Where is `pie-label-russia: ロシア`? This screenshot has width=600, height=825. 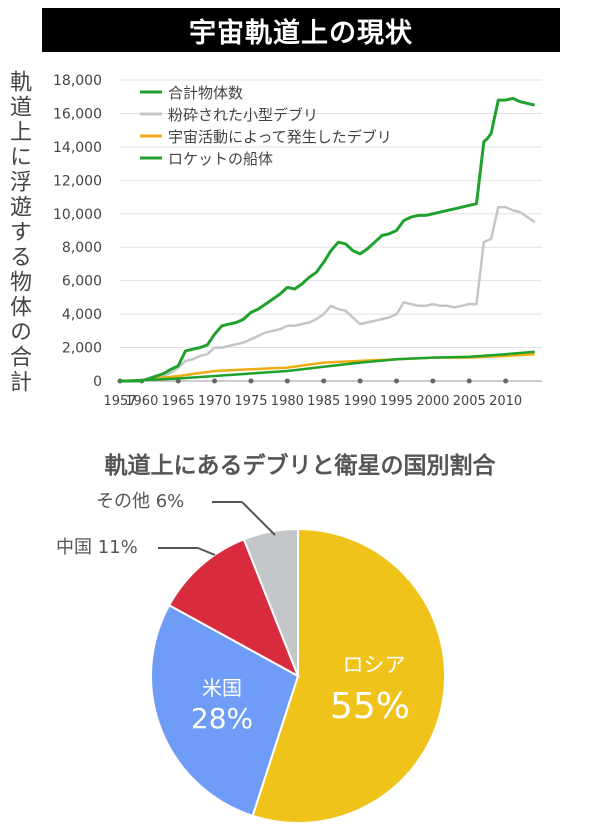
pie-label-russia: ロシア is located at coordinates (374, 665).